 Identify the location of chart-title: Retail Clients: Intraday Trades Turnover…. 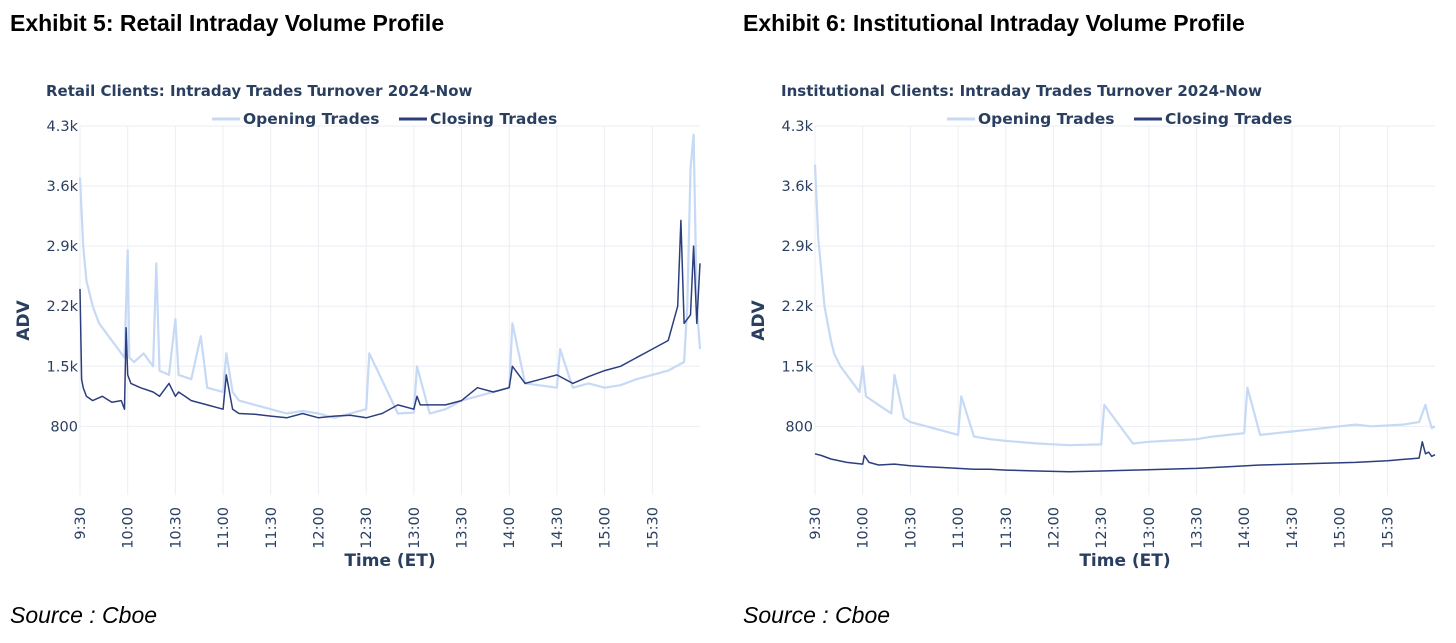
(259, 91).